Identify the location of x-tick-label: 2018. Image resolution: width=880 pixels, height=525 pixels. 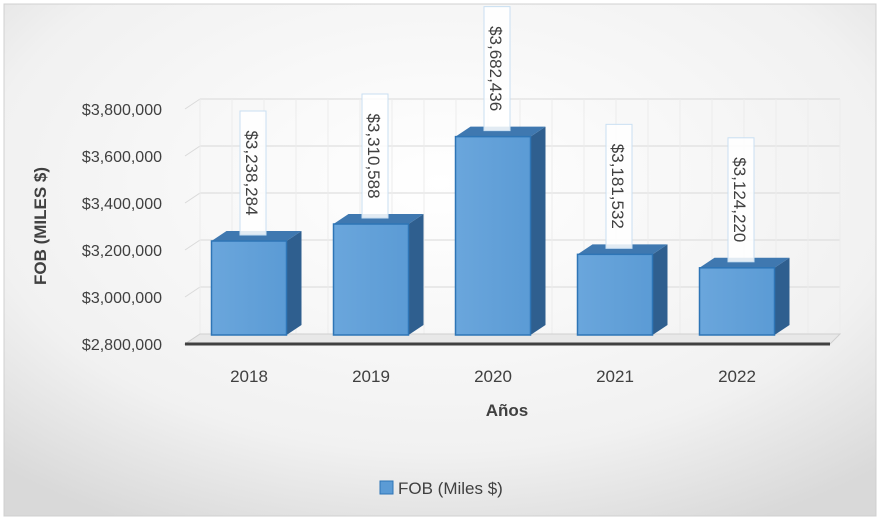
(249, 376).